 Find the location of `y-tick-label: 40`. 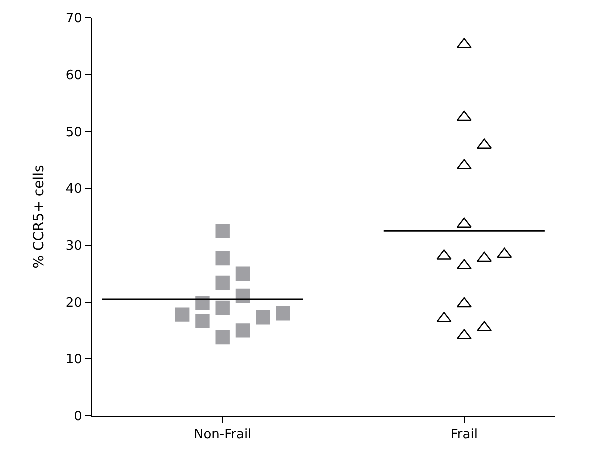

y-tick-label: 40 is located at coordinates (74, 190).